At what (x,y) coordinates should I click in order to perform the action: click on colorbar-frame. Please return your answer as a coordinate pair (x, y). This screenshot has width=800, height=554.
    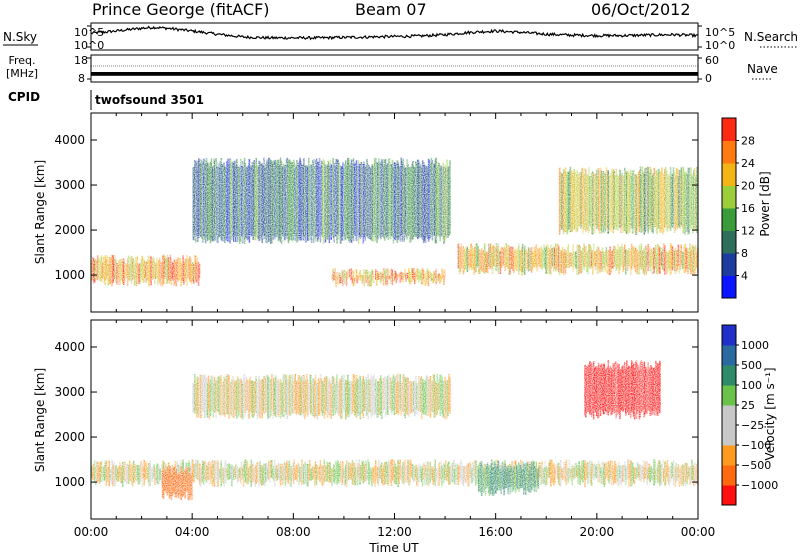
    Looking at the image, I should click on (729, 415).